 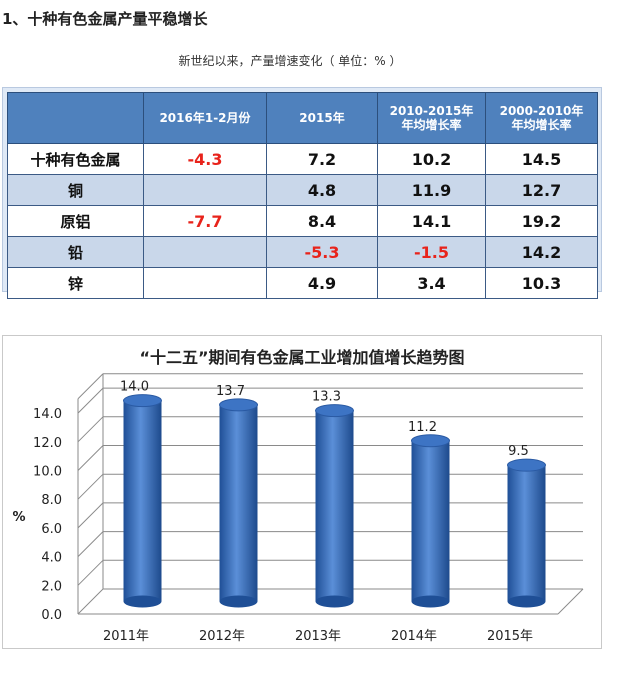 What do you see at coordinates (510, 636) in the screenshot?
I see `x-tick-label: 2015年` at bounding box center [510, 636].